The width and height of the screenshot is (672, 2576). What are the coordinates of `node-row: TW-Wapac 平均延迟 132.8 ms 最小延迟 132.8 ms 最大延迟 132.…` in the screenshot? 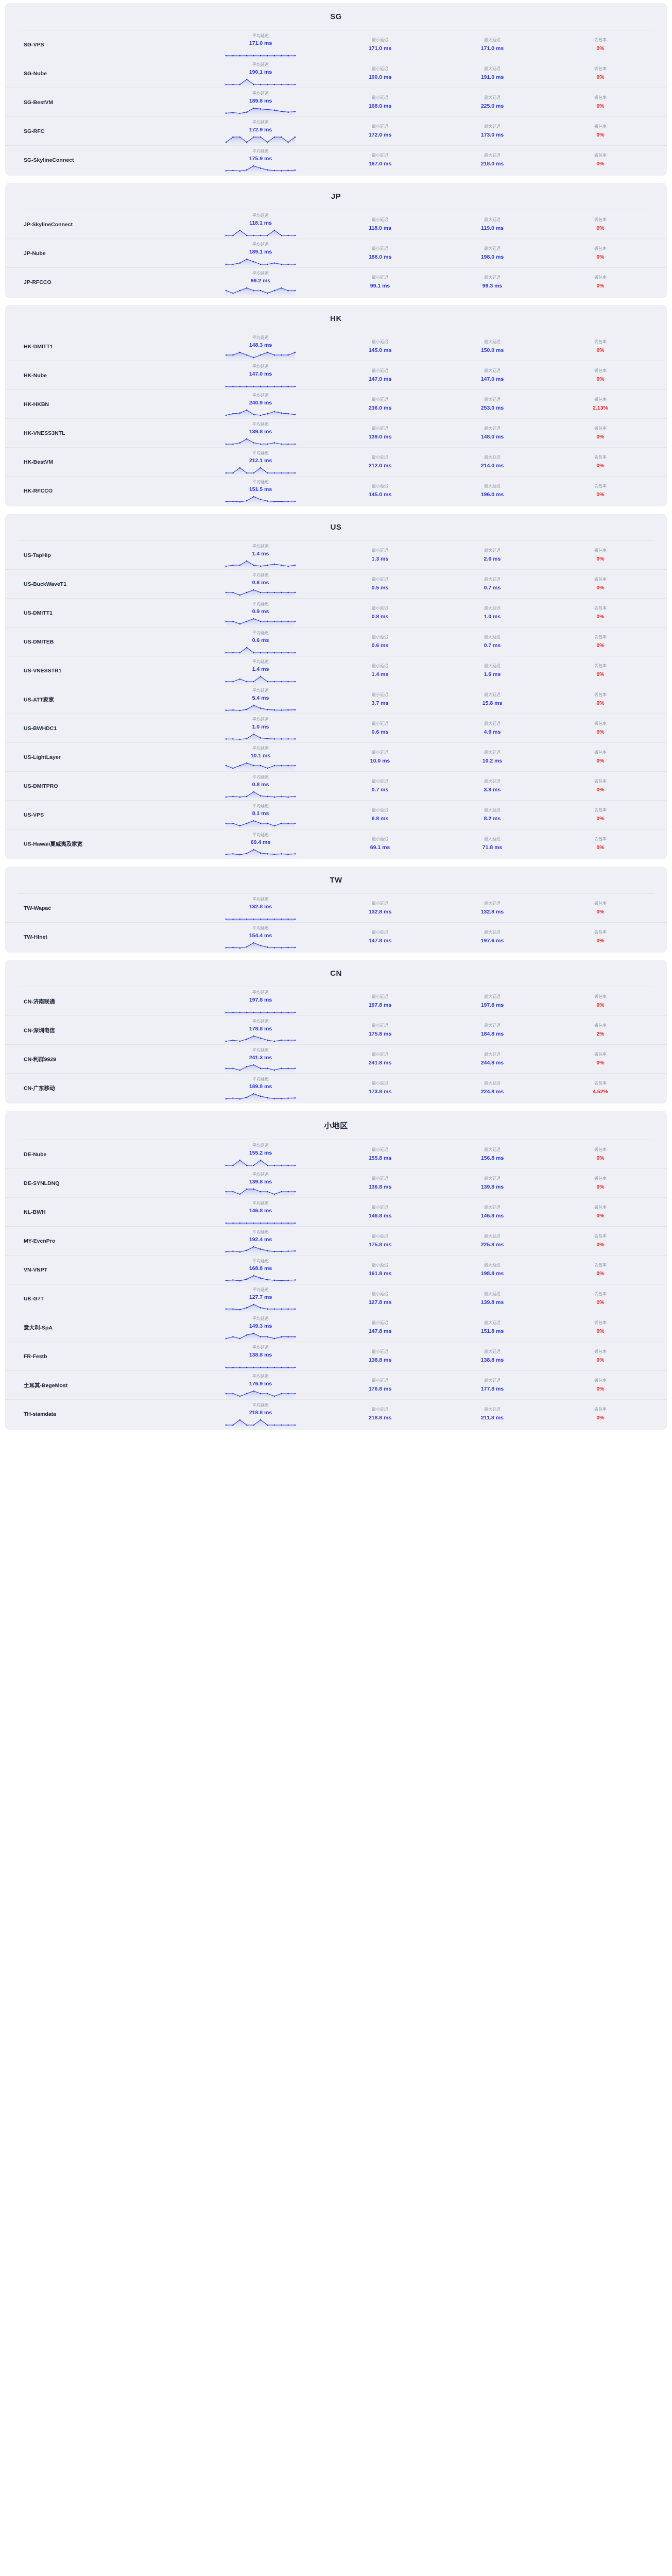 It's located at (336, 908).